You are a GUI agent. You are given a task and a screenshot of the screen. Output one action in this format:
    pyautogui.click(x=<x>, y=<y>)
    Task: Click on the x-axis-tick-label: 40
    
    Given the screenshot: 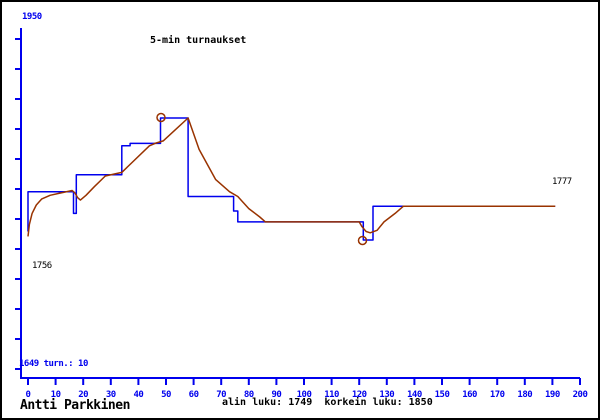 What is the action you would take?
    pyautogui.click(x=138, y=395)
    